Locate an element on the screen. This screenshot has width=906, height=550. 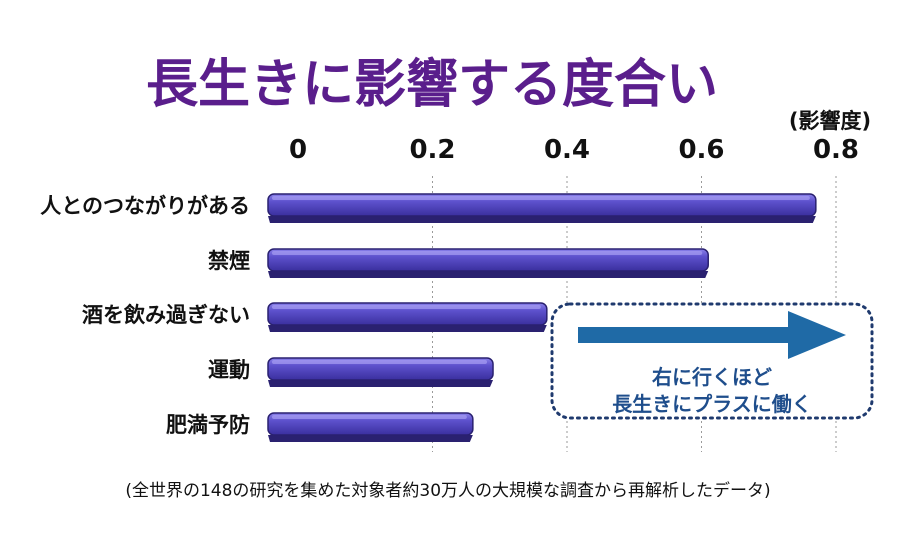
annotation-line1: 右に行くほど is located at coordinates (712, 377).